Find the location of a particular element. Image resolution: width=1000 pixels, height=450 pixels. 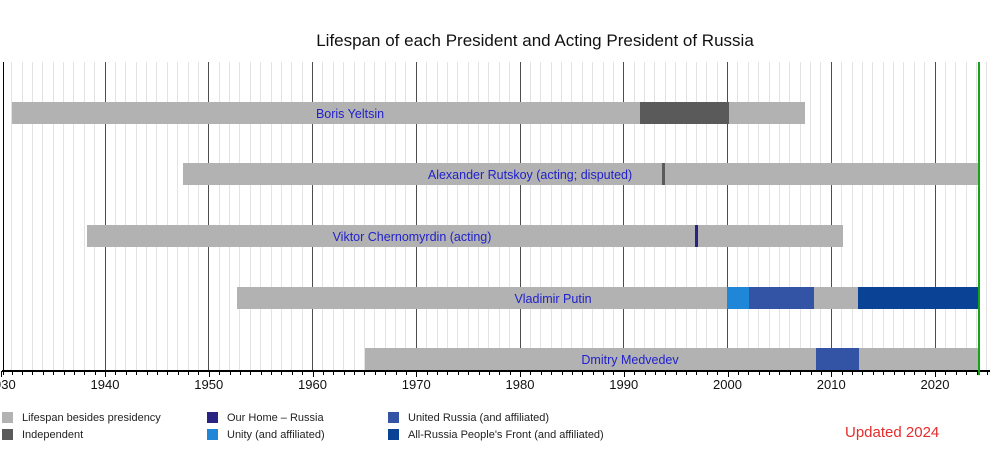

legend-swatch-independent is located at coordinates (7, 434).